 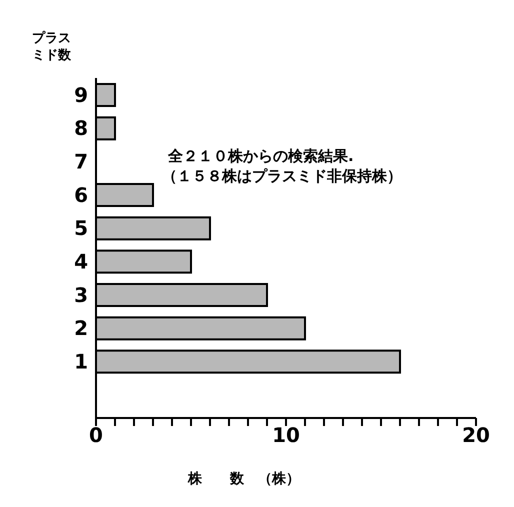 What do you see at coordinates (81, 161) in the screenshot?
I see `y-tick-label: 7` at bounding box center [81, 161].